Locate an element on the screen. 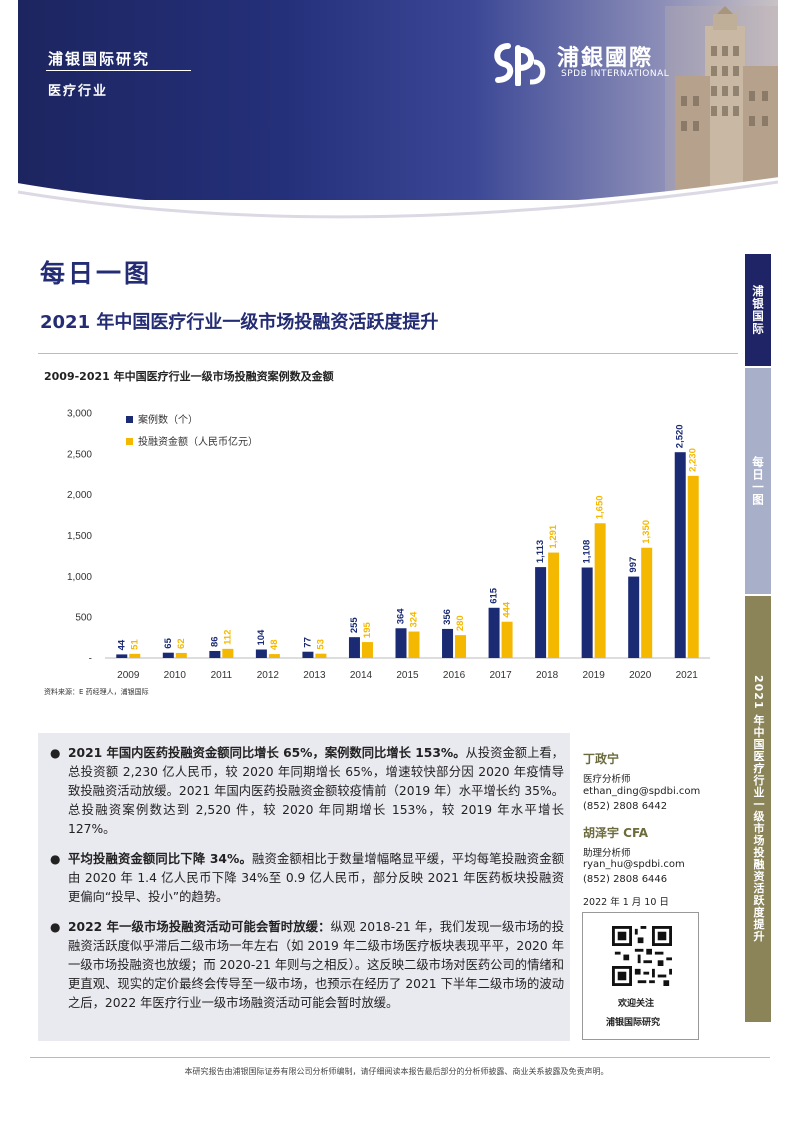 The width and height of the screenshot is (793, 1122). analyst-phone: (852) 2808 6446 is located at coordinates (625, 879).